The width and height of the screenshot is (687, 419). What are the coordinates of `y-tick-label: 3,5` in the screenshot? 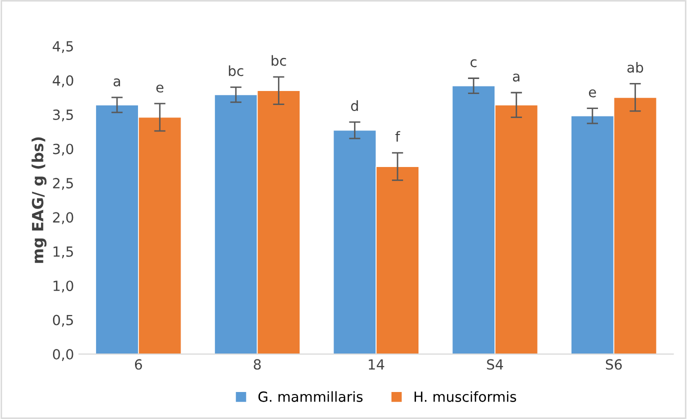 It's located at (63, 115).